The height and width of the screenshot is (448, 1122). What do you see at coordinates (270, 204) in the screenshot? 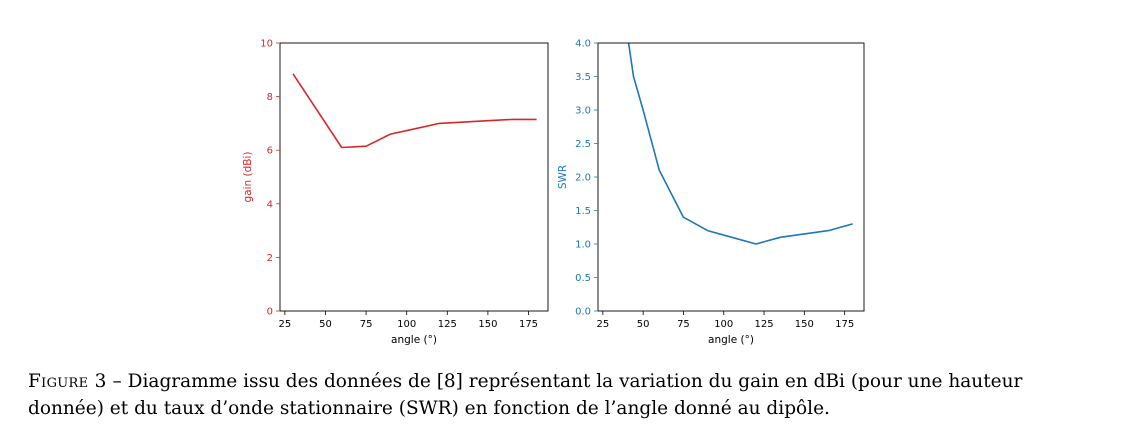
I see `gain-y-tick-label: 4` at bounding box center [270, 204].